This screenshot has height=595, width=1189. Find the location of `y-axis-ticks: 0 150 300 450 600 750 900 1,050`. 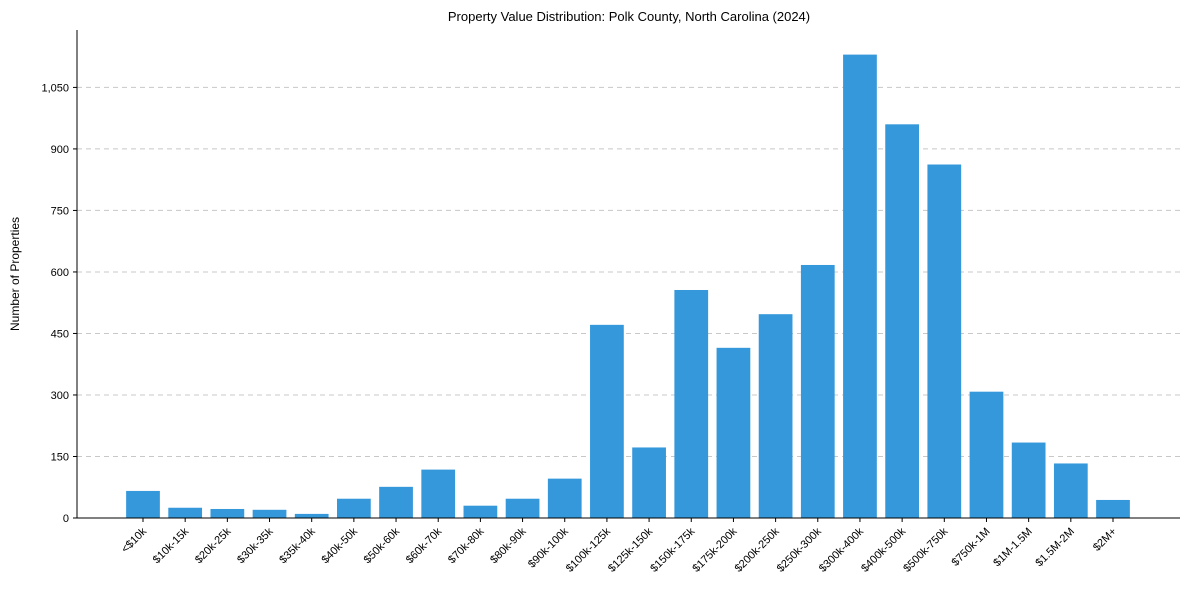

y-axis-ticks: 0 150 300 450 600 750 900 1,050 is located at coordinates (59, 303).